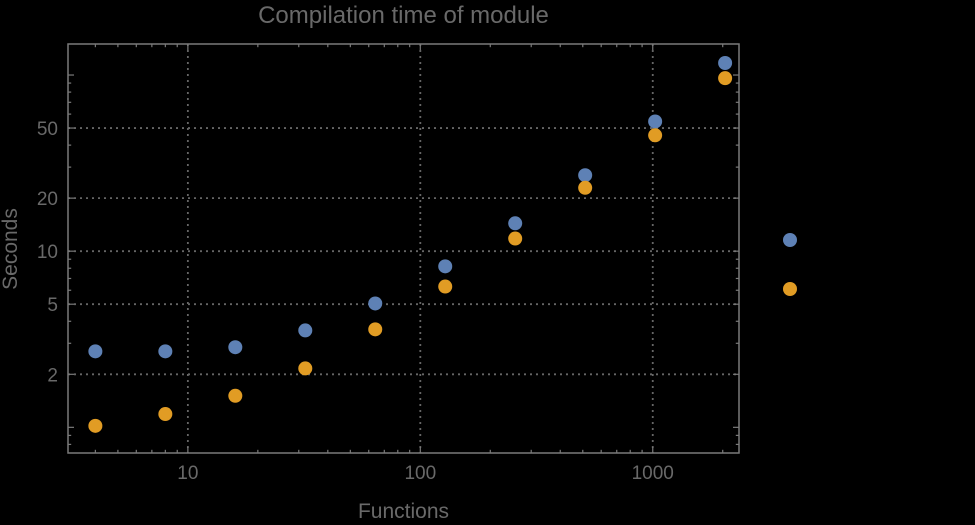 The height and width of the screenshot is (525, 975). Describe the element at coordinates (47, 199) in the screenshot. I see `y-tick-label: 20` at that location.